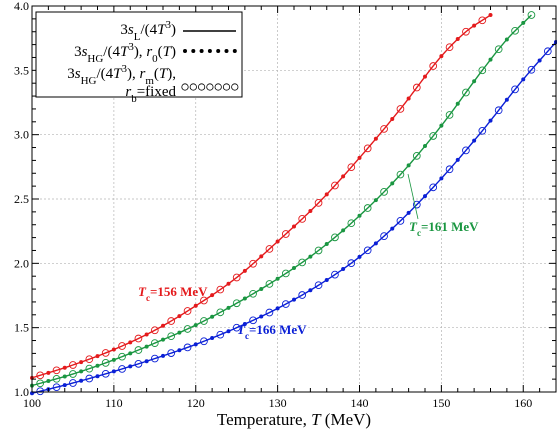 This screenshot has height=430, width=557. I want to click on x-tick-label: 100, so click(32, 403).